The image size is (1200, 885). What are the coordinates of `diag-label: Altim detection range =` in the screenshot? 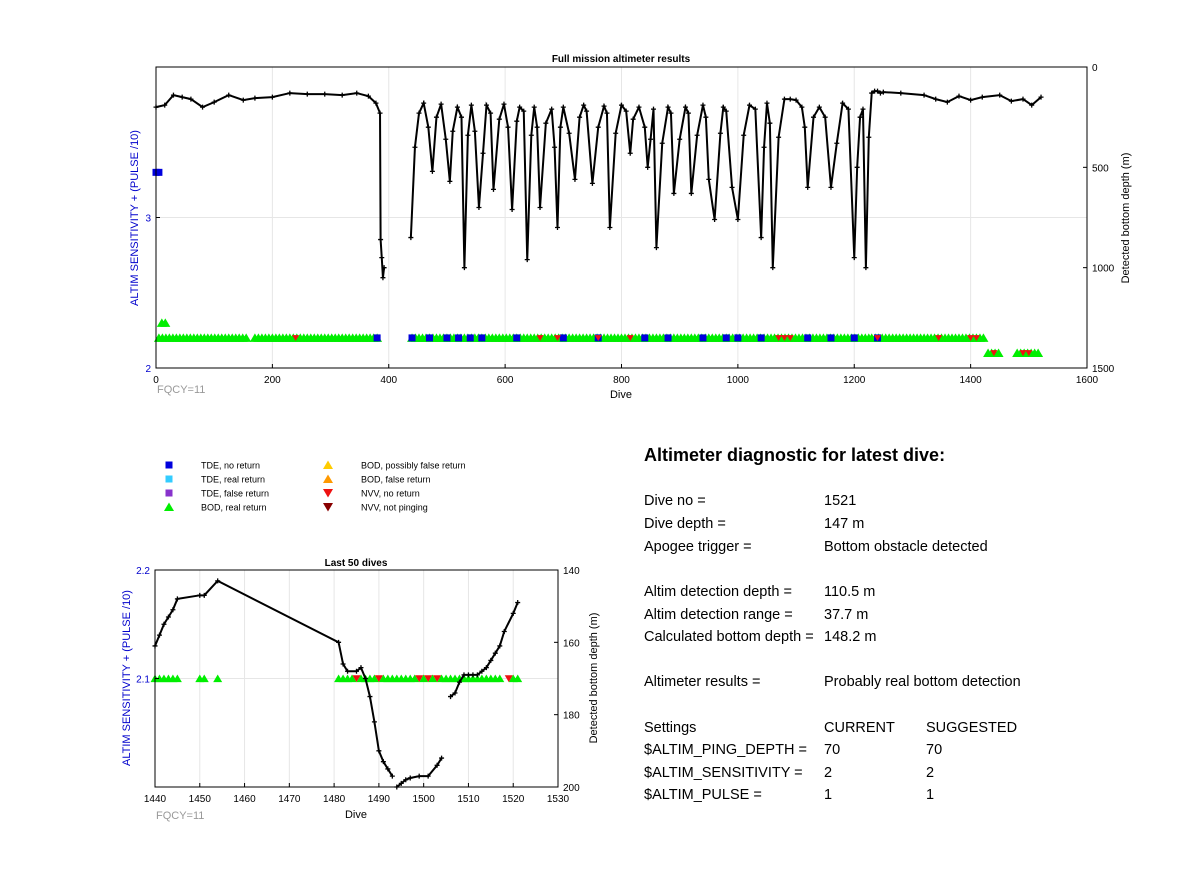 It's located at (718, 615).